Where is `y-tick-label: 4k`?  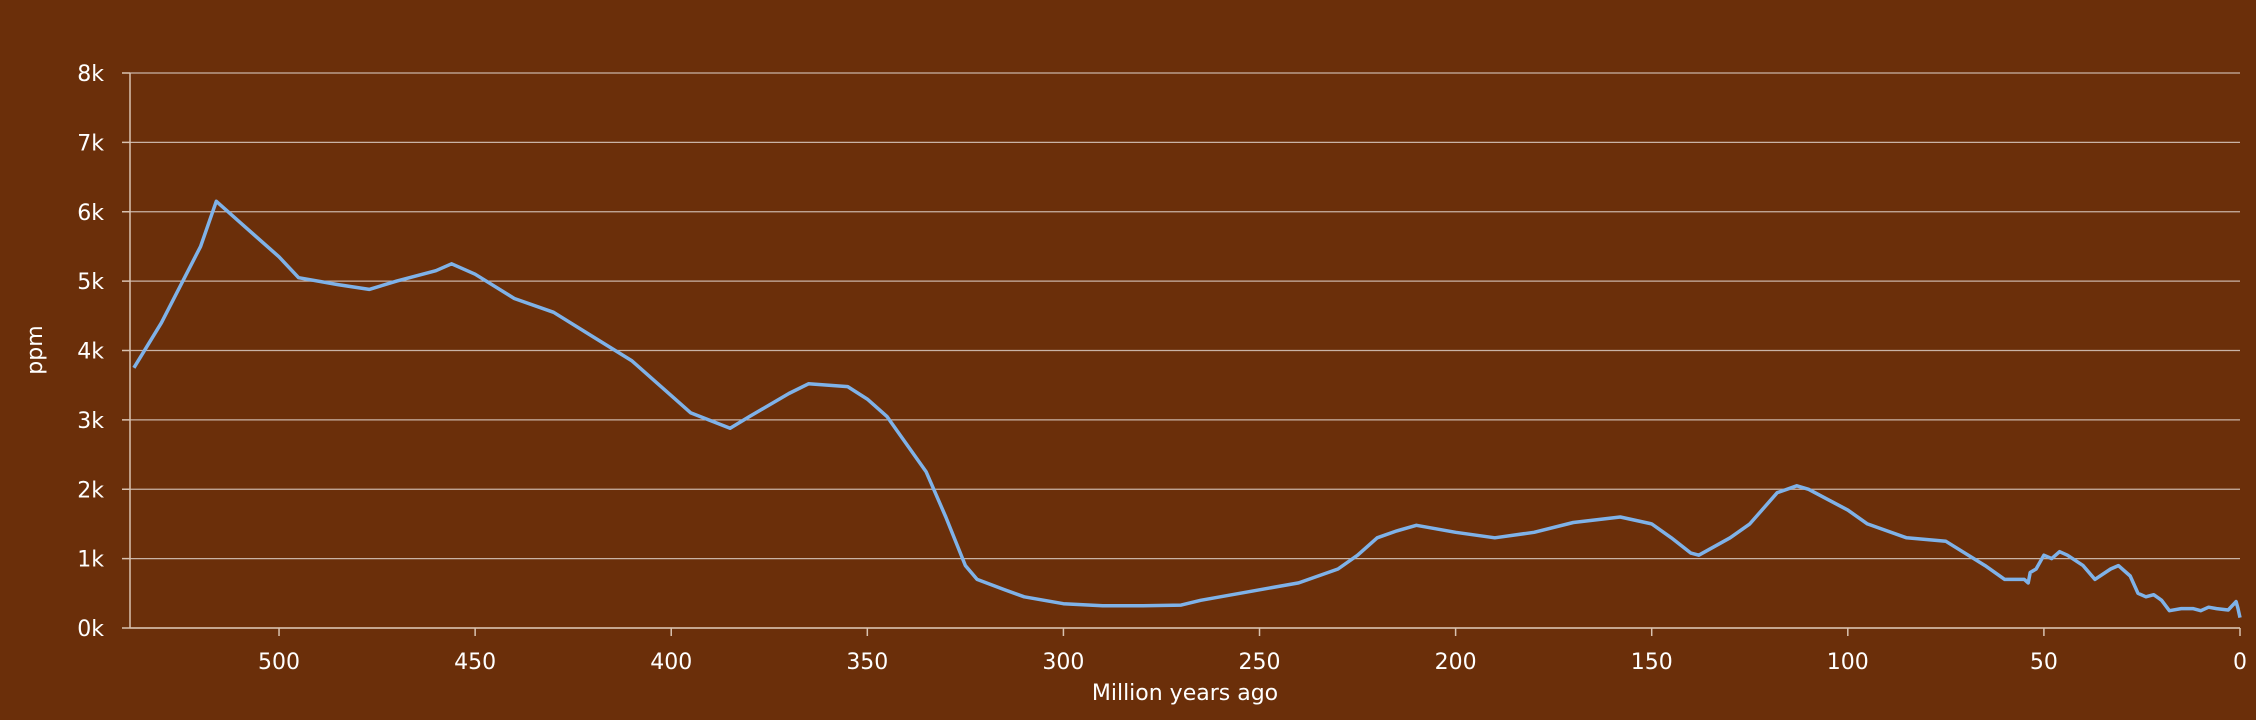
y-tick-label: 4k is located at coordinates (90, 352).